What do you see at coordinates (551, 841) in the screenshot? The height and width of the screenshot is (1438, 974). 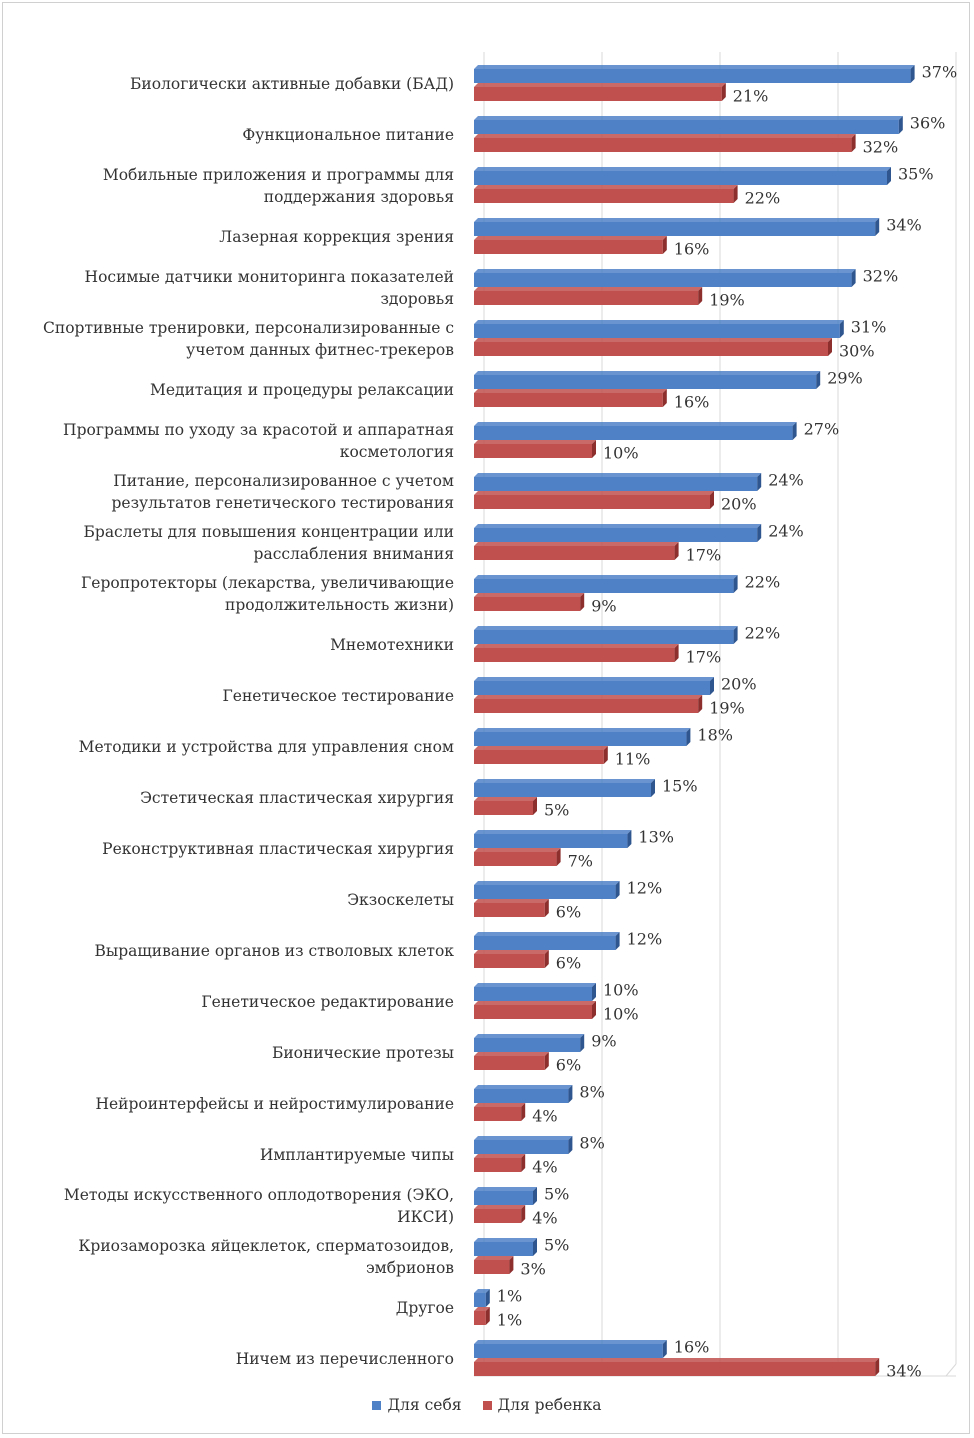 I see `bar-self-15-front` at bounding box center [551, 841].